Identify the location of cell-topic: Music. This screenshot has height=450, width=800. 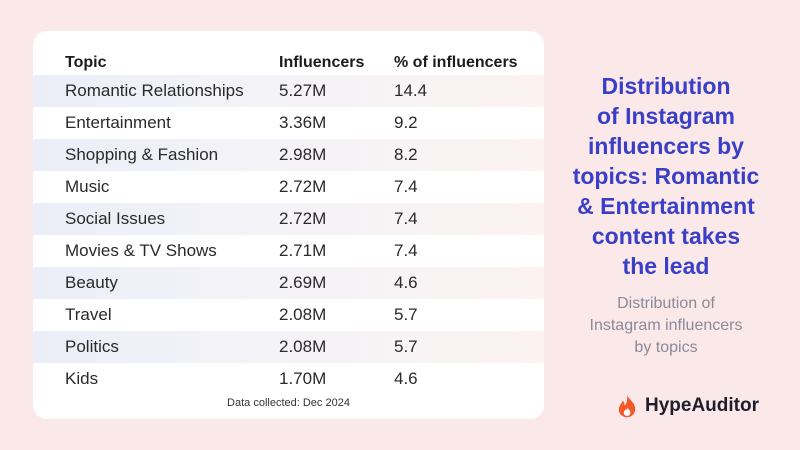
(87, 186).